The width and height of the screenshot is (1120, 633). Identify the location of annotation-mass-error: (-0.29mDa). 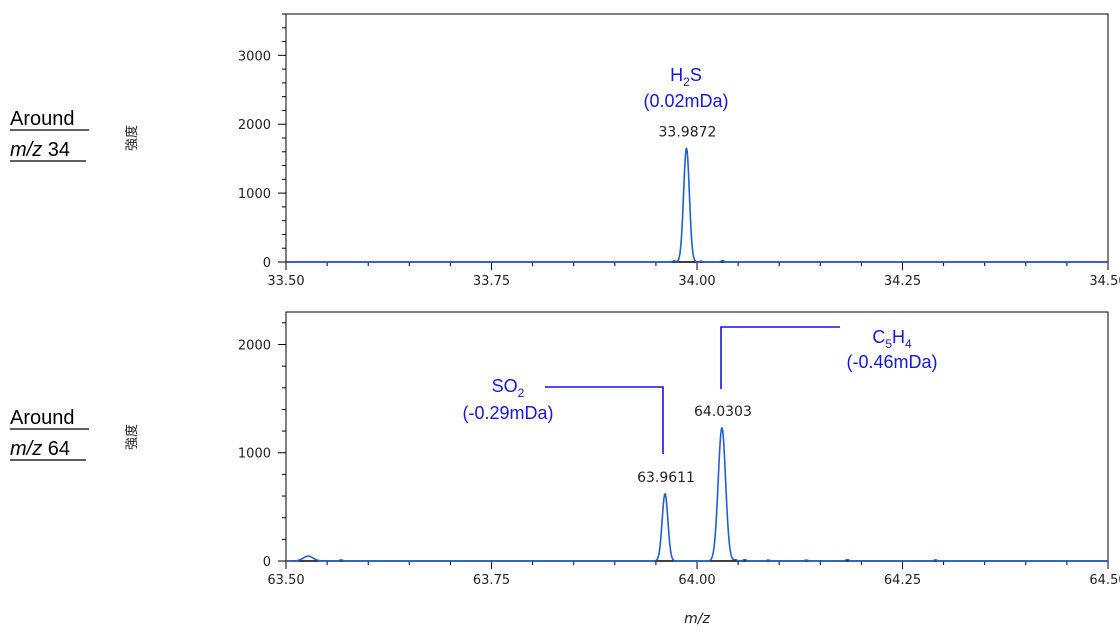
(507, 413).